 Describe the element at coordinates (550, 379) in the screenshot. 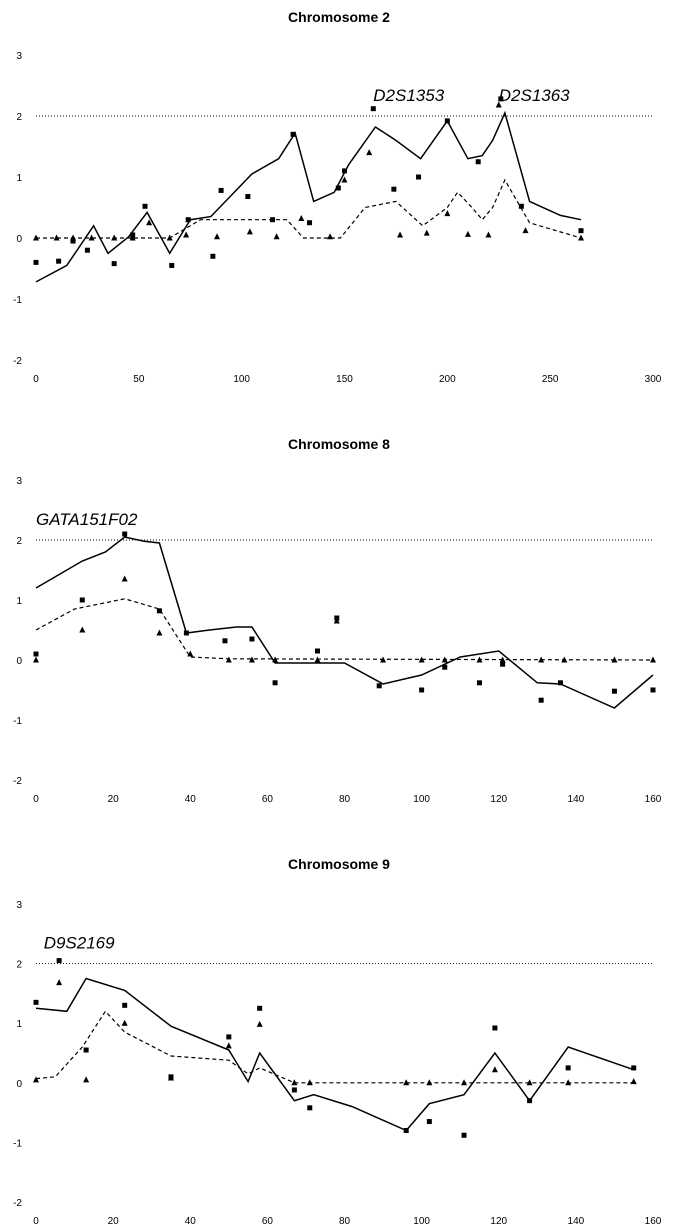

I see `x-tick-label: 250` at that location.